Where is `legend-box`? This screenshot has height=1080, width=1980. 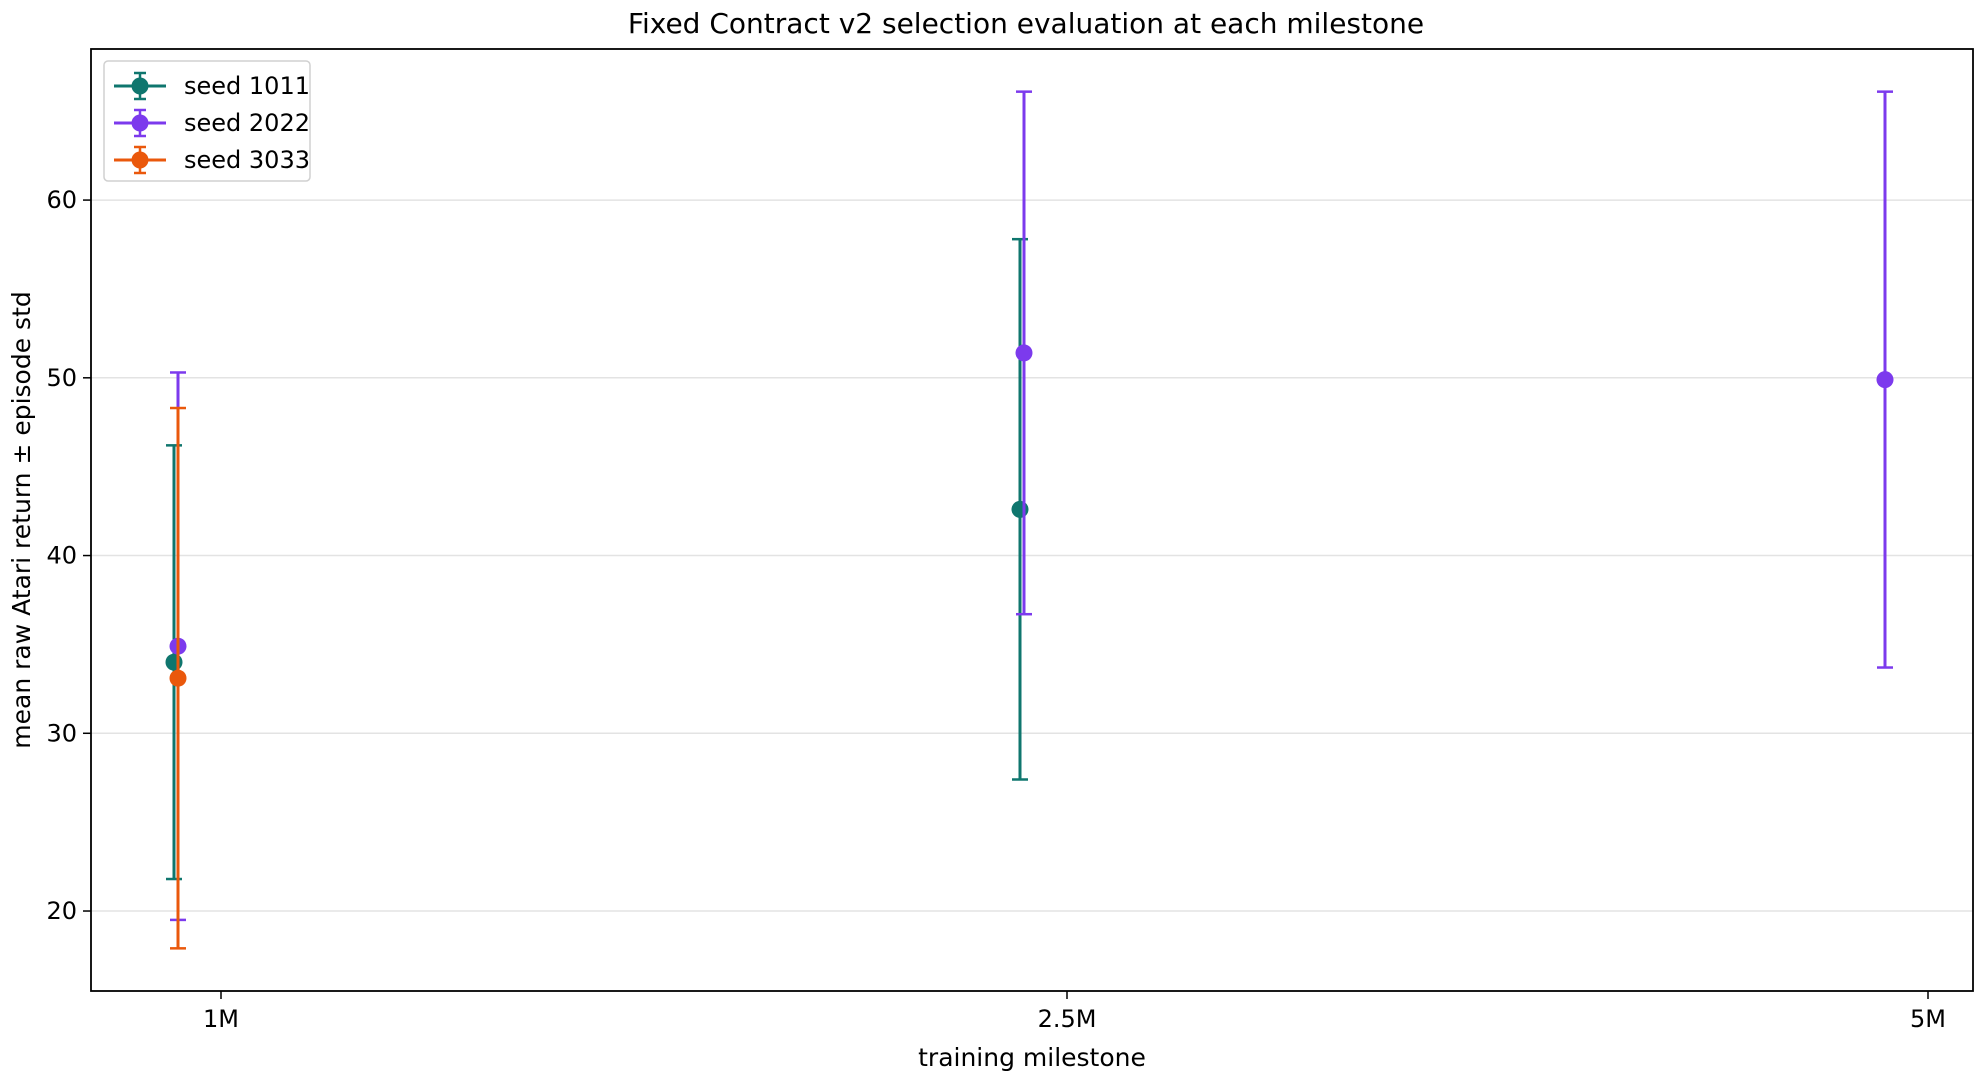
legend-box is located at coordinates (207, 121).